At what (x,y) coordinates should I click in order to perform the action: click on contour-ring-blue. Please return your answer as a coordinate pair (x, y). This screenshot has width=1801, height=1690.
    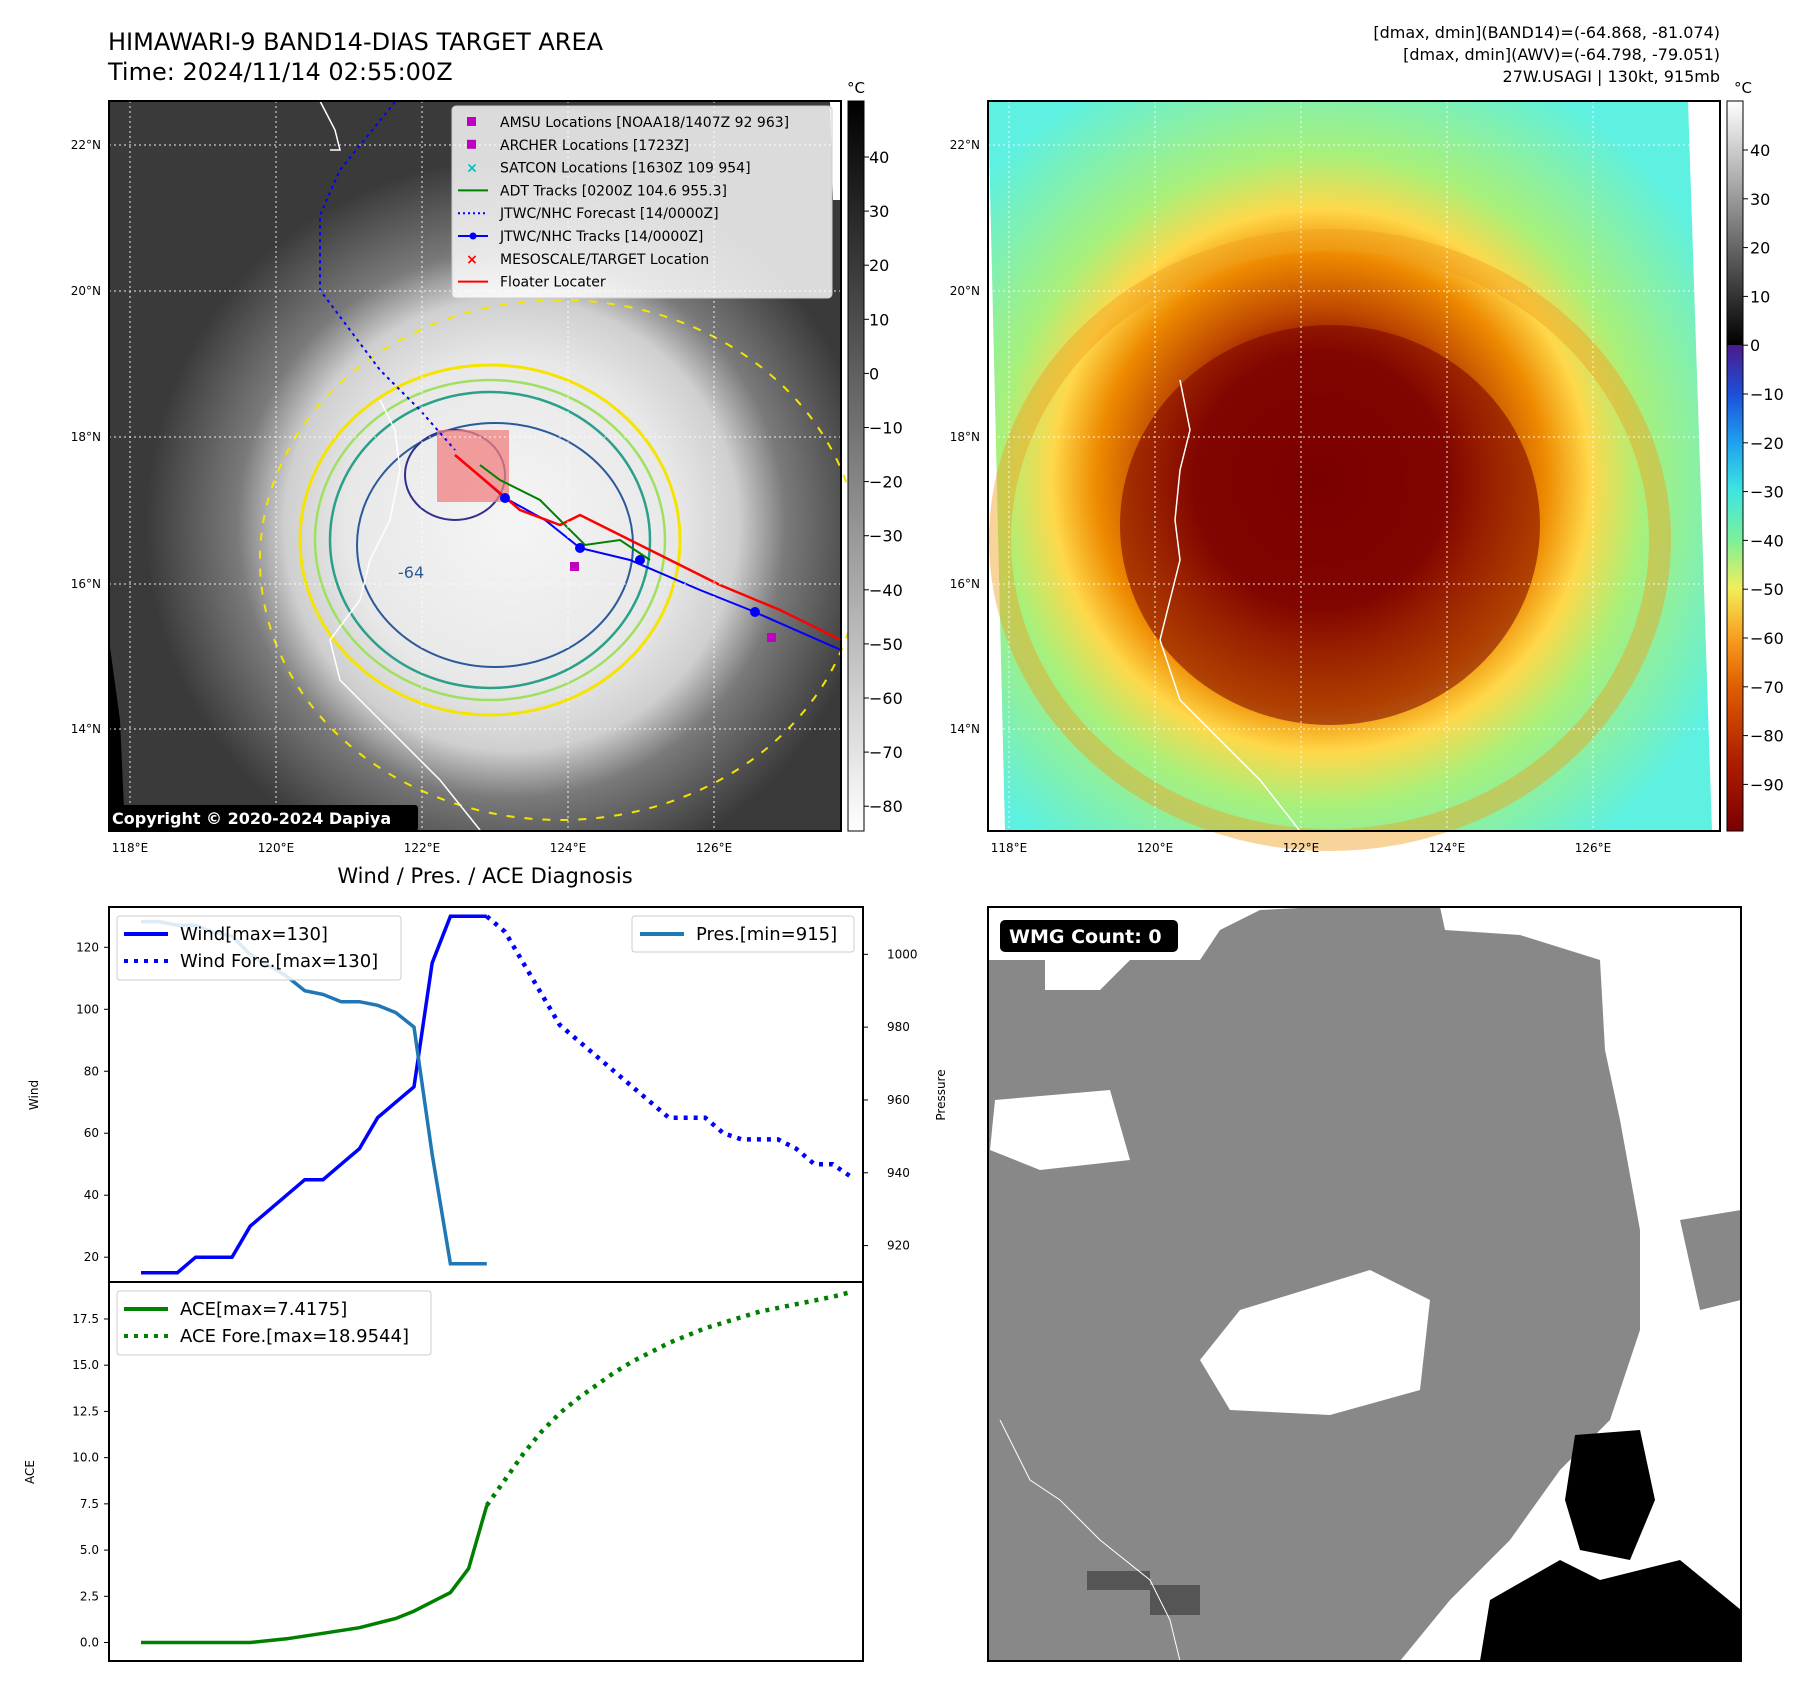
    Looking at the image, I should click on (495, 545).